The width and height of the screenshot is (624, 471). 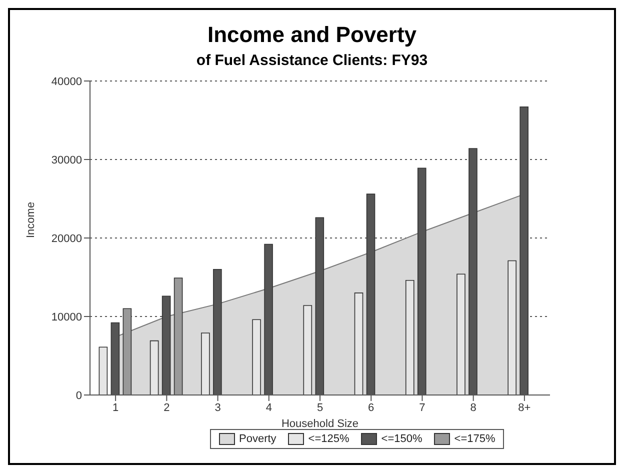 I want to click on x-tick-label: 3, so click(x=217, y=408).